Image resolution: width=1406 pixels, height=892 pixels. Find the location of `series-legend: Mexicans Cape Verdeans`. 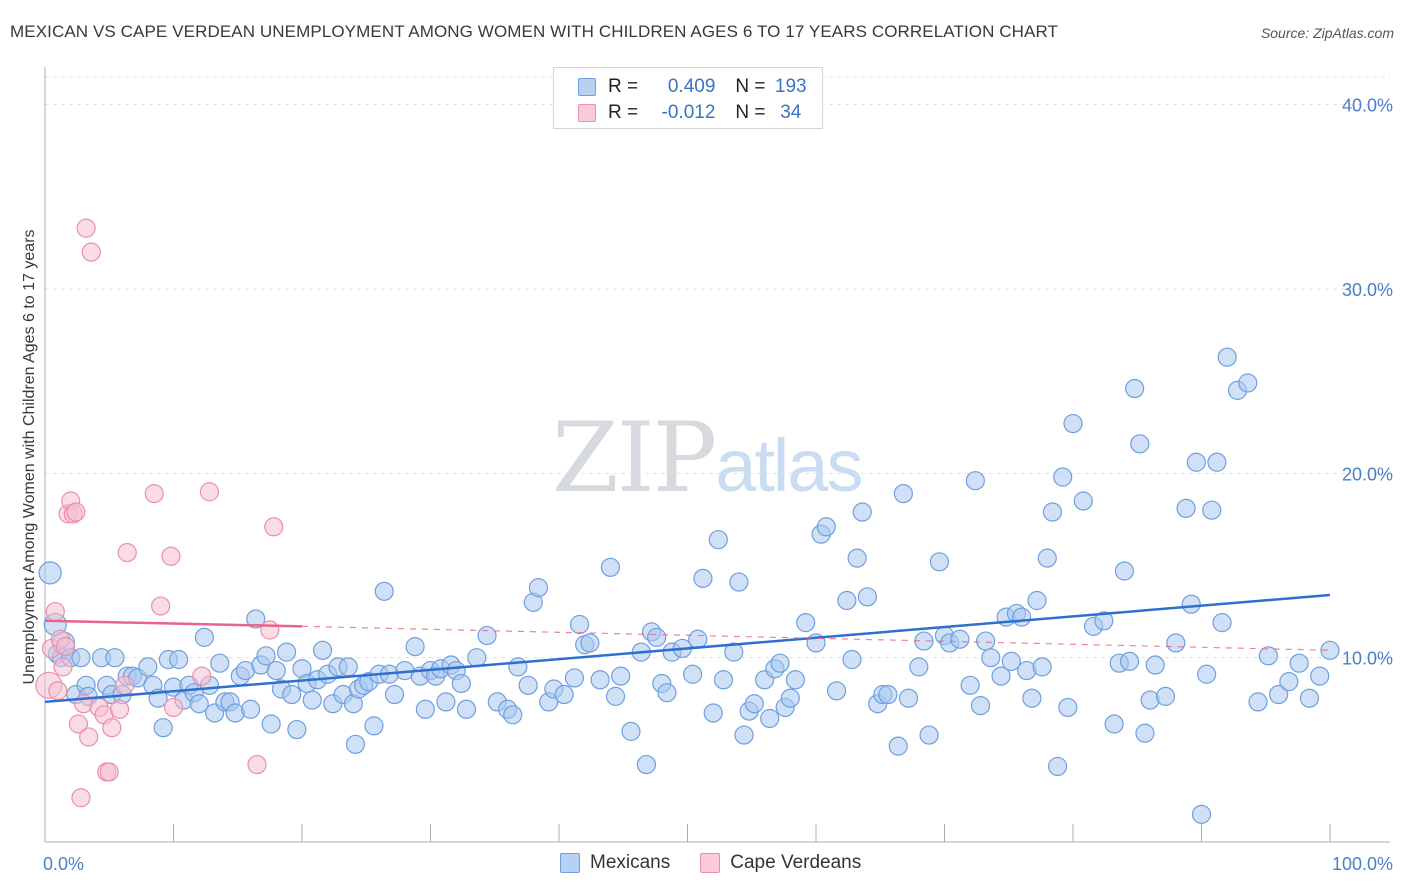

series-legend: Mexicans Cape Verdeans is located at coordinates (725, 863).